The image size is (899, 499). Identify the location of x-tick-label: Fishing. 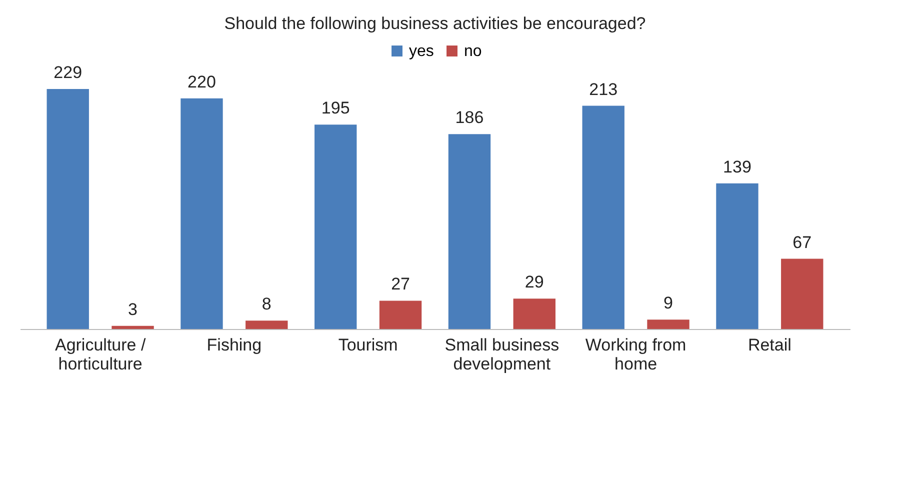
(234, 345).